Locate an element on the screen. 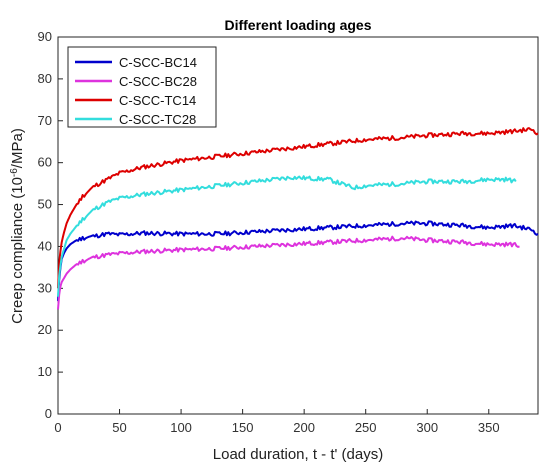 This screenshot has height=469, width=550. y-tick-label: 20 is located at coordinates (45, 329).